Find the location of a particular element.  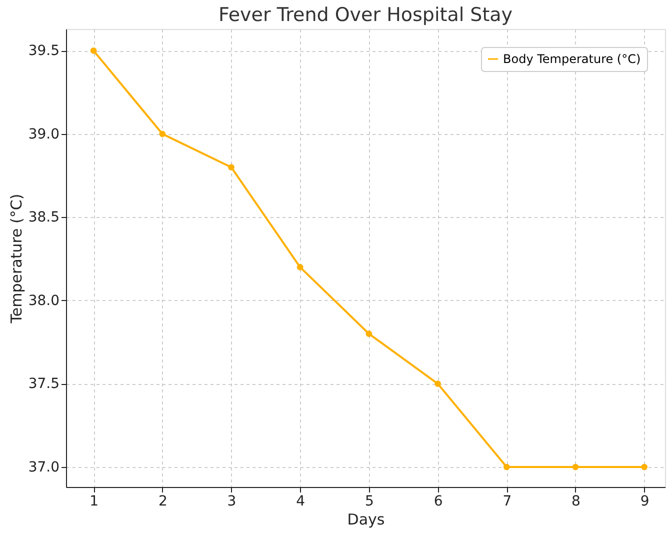

y-tick-label: 39.5 is located at coordinates (44, 51).